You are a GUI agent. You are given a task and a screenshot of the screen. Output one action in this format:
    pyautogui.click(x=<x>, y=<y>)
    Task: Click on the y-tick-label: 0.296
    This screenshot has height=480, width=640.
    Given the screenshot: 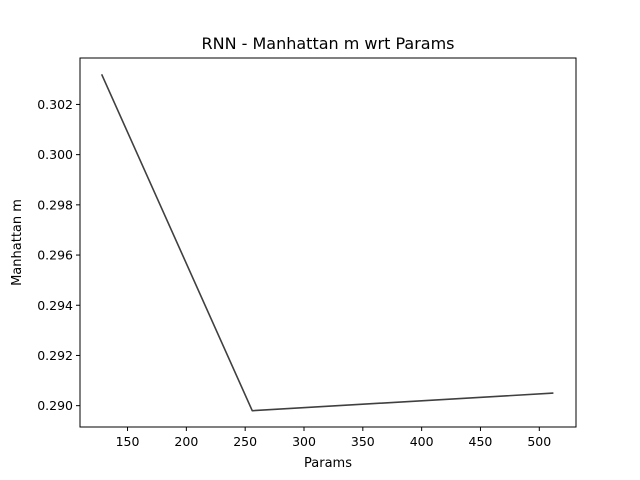 What is the action you would take?
    pyautogui.click(x=55, y=255)
    